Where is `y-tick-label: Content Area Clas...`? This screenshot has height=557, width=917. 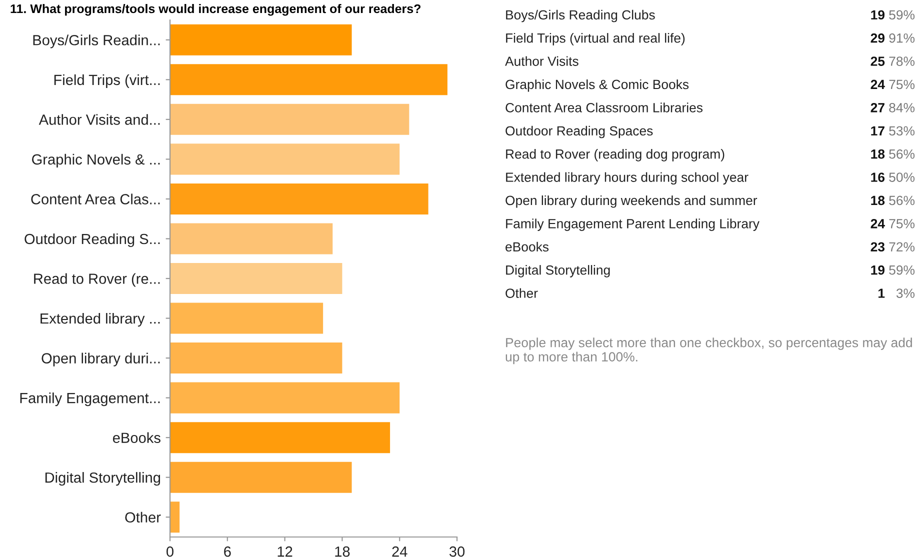 y-tick-label: Content Area Clas... is located at coordinates (95, 199).